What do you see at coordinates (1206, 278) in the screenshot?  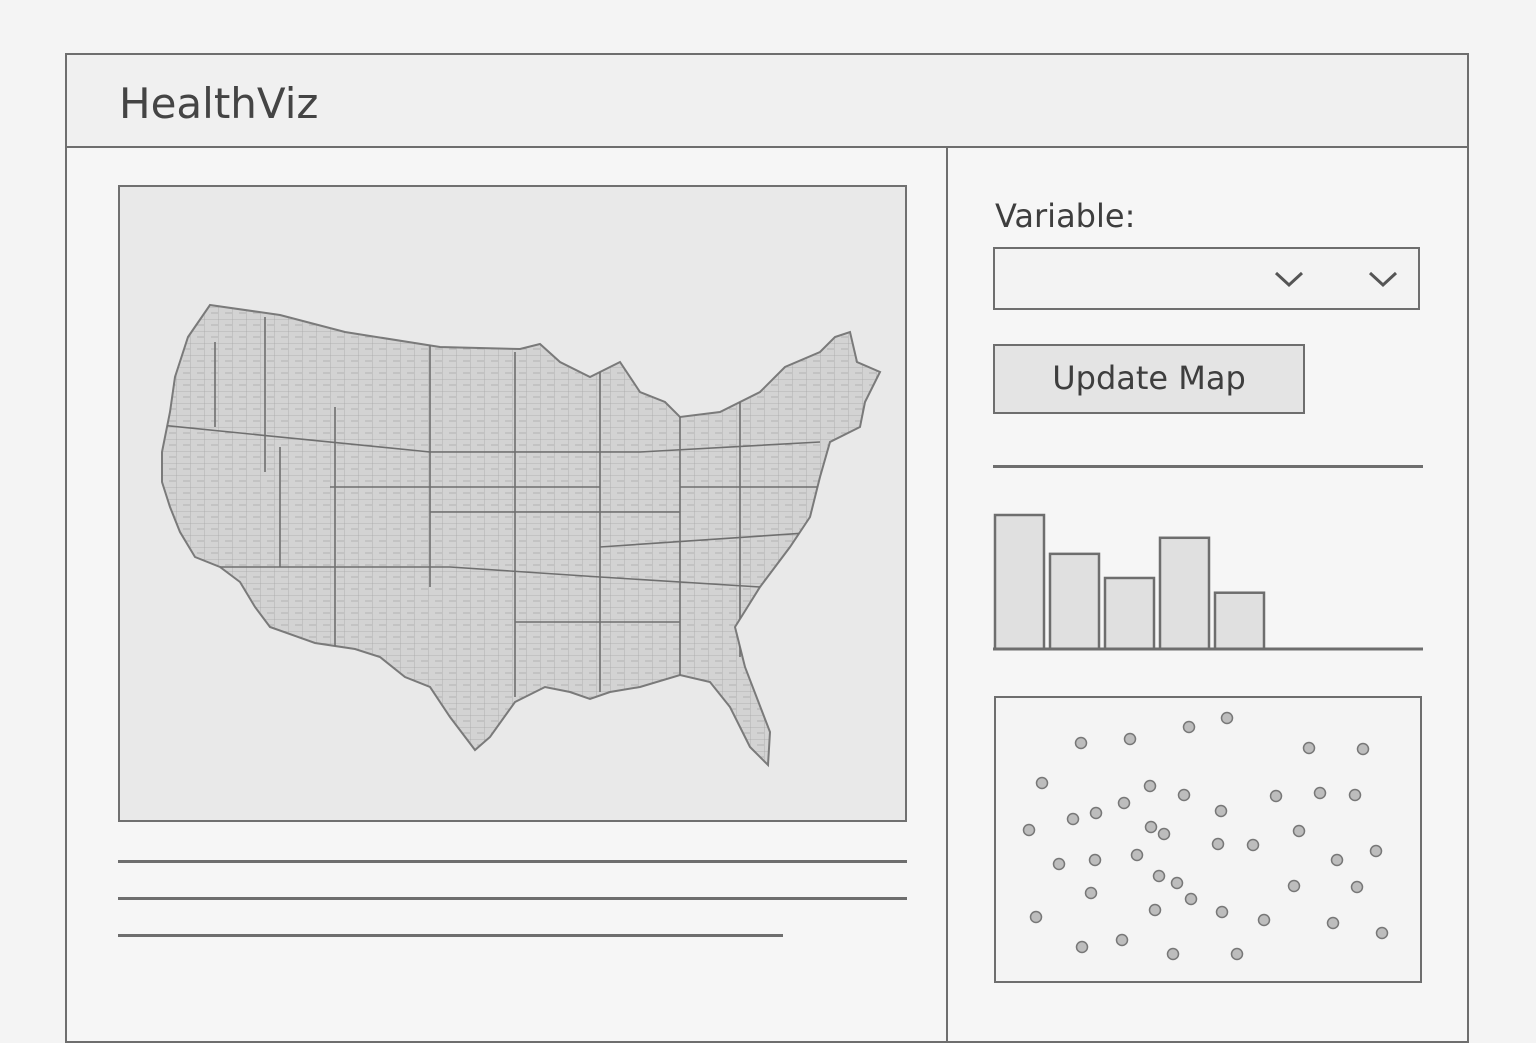 I see `variable-select` at bounding box center [1206, 278].